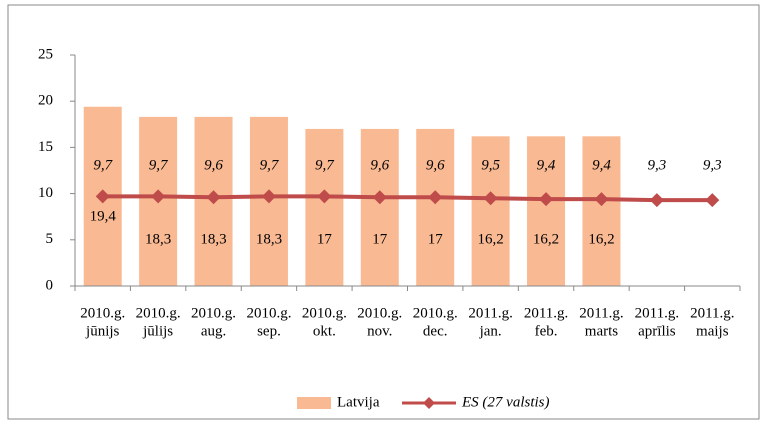 The image size is (767, 426). What do you see at coordinates (358, 402) in the screenshot?
I see `legend-label: Latvija` at bounding box center [358, 402].